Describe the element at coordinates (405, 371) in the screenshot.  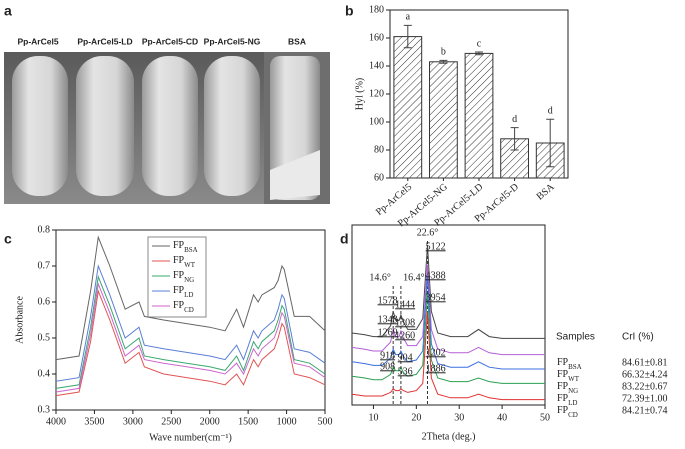
I see `peak-intensity-label: 536` at that location.